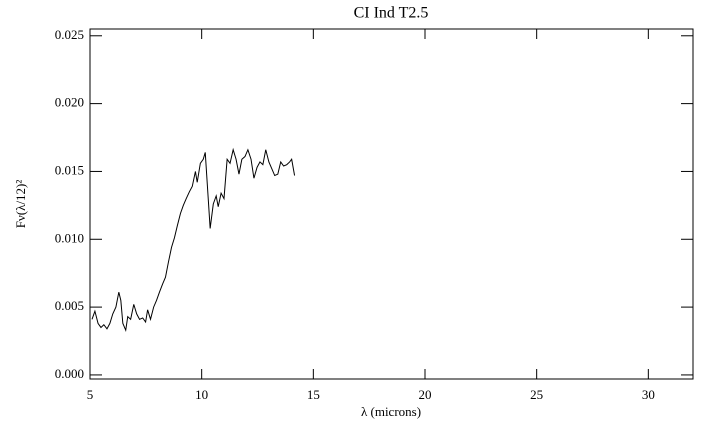  Describe the element at coordinates (20, 204) in the screenshot. I see `y-axis-label: Fν(λ/12)²` at that location.